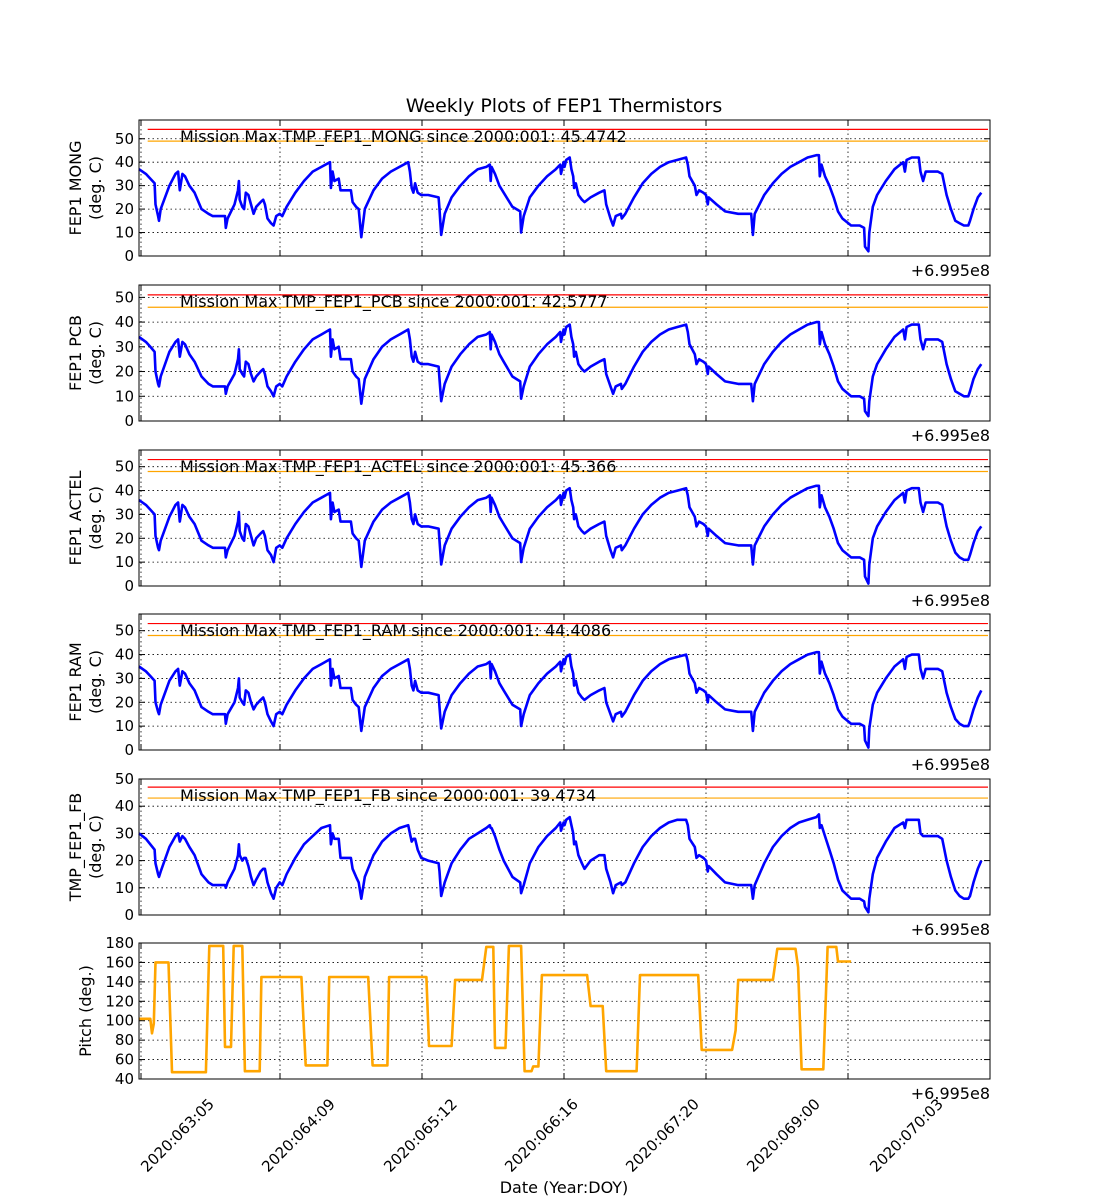 This screenshot has height=1200, width=1100. What do you see at coordinates (662, 1135) in the screenshot?
I see `x-tick-label: 2020:067:20` at bounding box center [662, 1135].